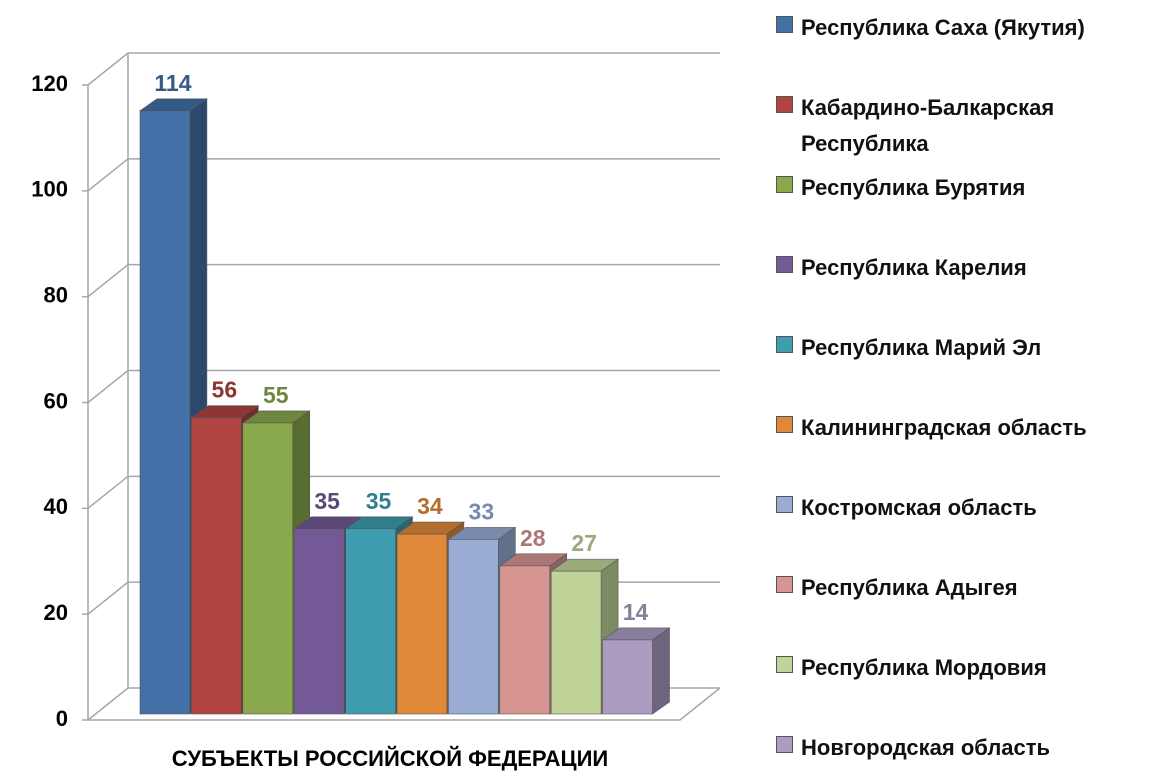  Describe the element at coordinates (49, 189) in the screenshot. I see `y-tick-label: 100` at that location.